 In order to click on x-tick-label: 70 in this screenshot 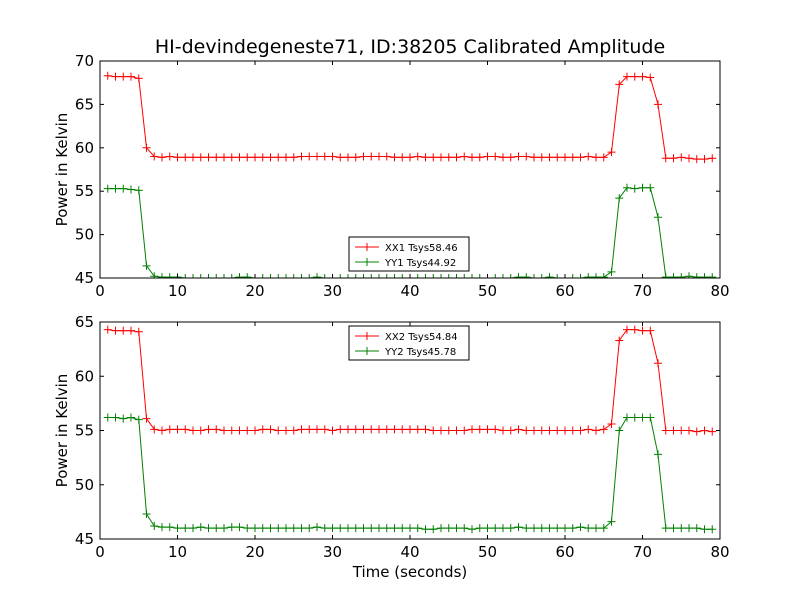, I will do `click(642, 552)`.